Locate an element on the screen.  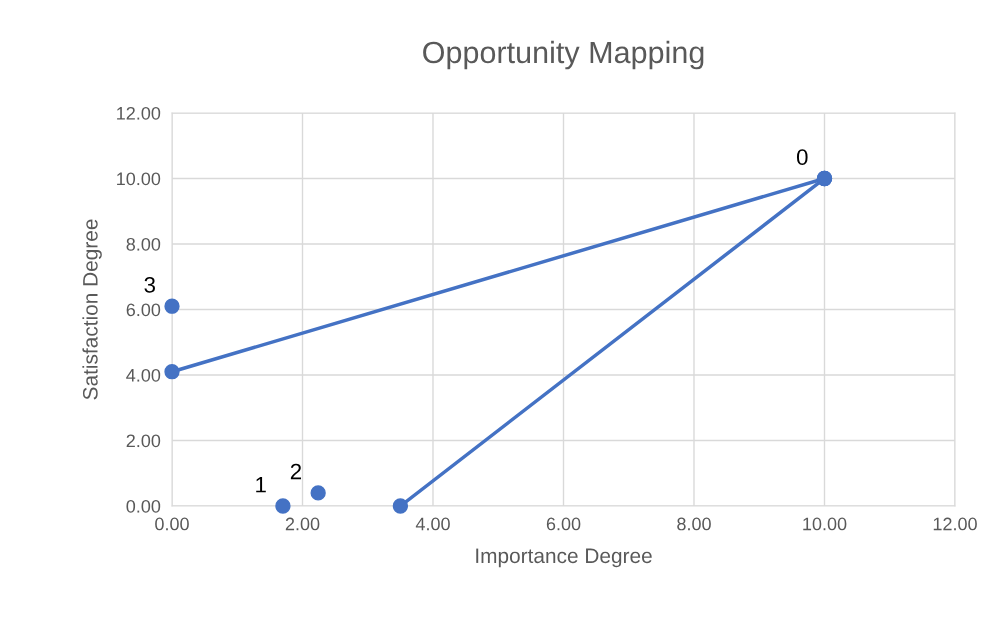
annotation: 3 is located at coordinates (149, 285).